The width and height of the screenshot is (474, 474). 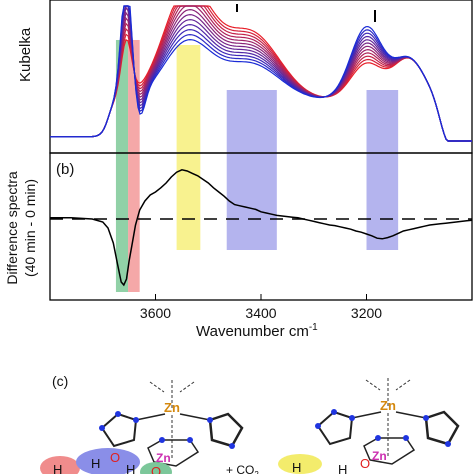 I want to click on panel-b-tag: (b), so click(x=65, y=169).